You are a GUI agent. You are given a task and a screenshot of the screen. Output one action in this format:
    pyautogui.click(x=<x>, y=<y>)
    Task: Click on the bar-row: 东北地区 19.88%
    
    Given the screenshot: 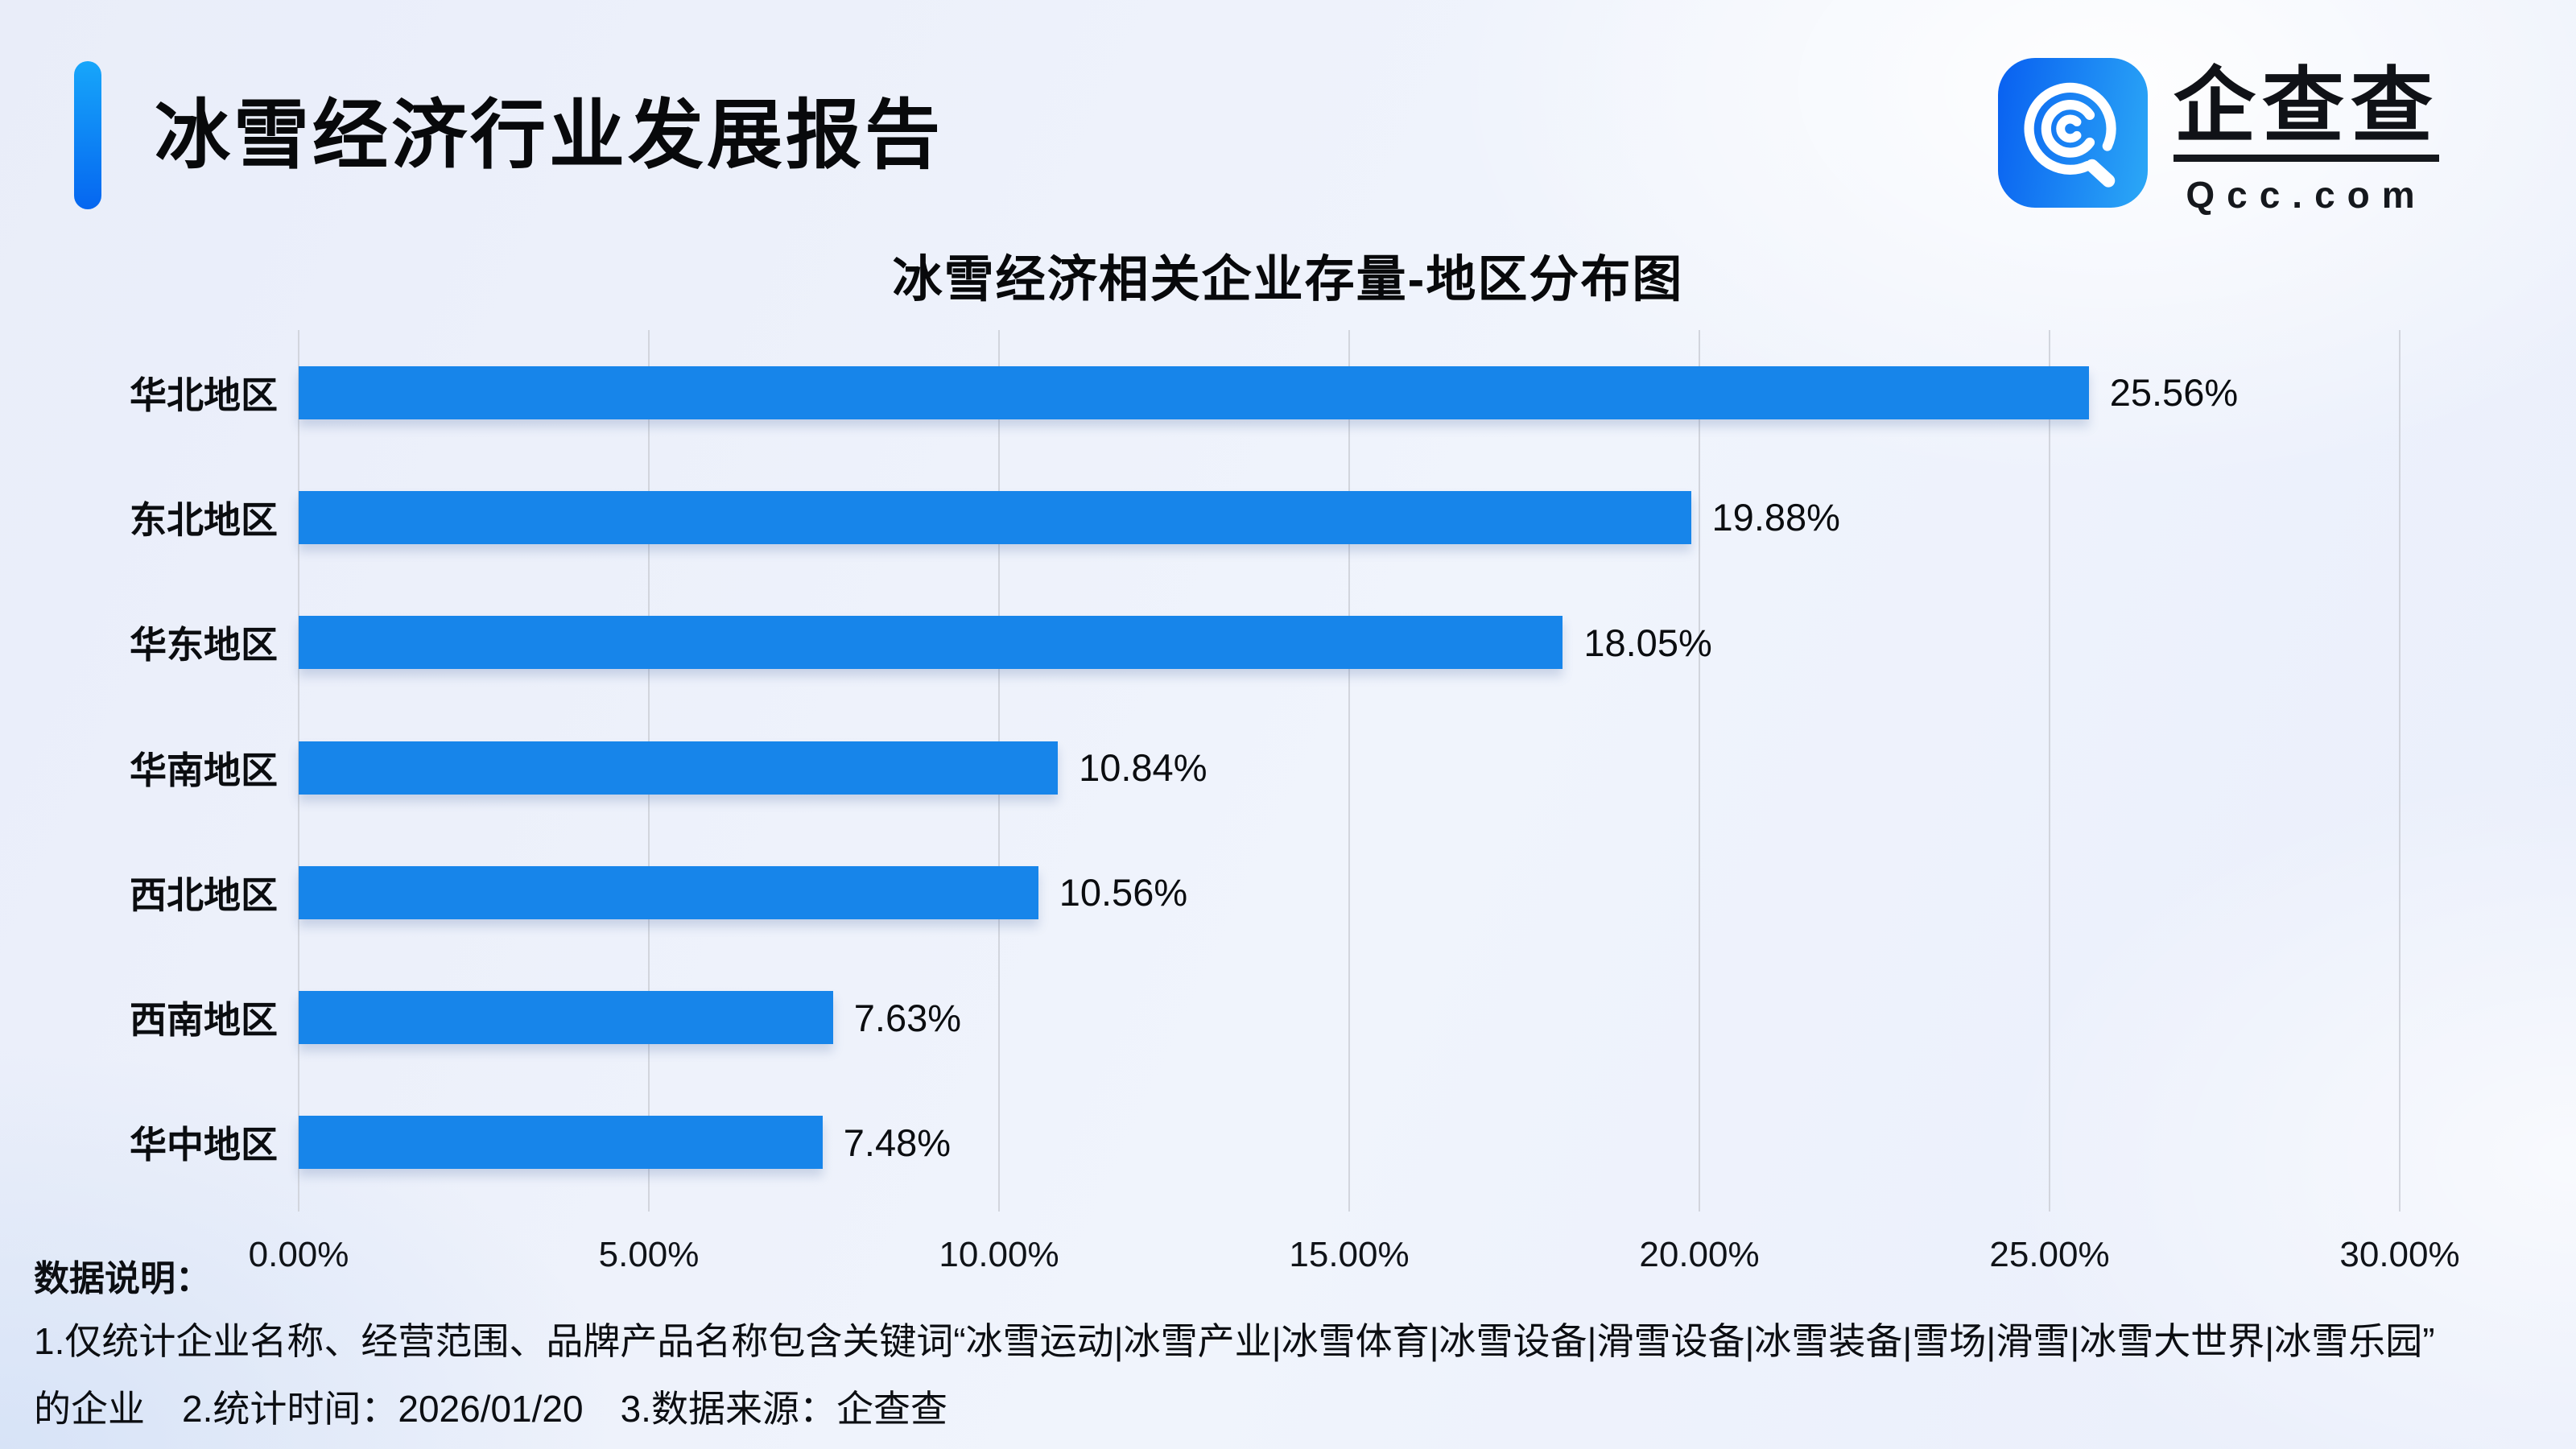 What is the action you would take?
    pyautogui.click(x=1265, y=517)
    